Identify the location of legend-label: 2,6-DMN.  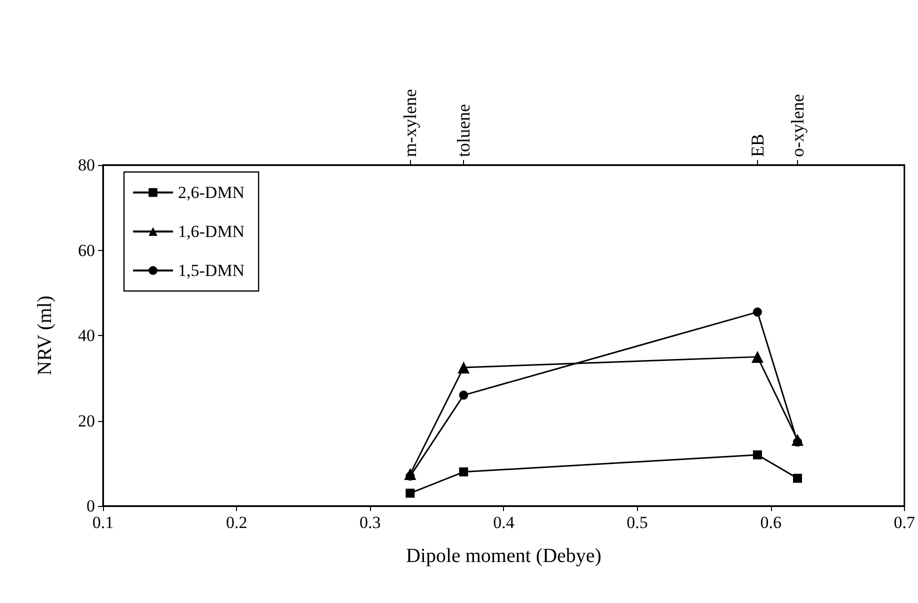
(211, 192).